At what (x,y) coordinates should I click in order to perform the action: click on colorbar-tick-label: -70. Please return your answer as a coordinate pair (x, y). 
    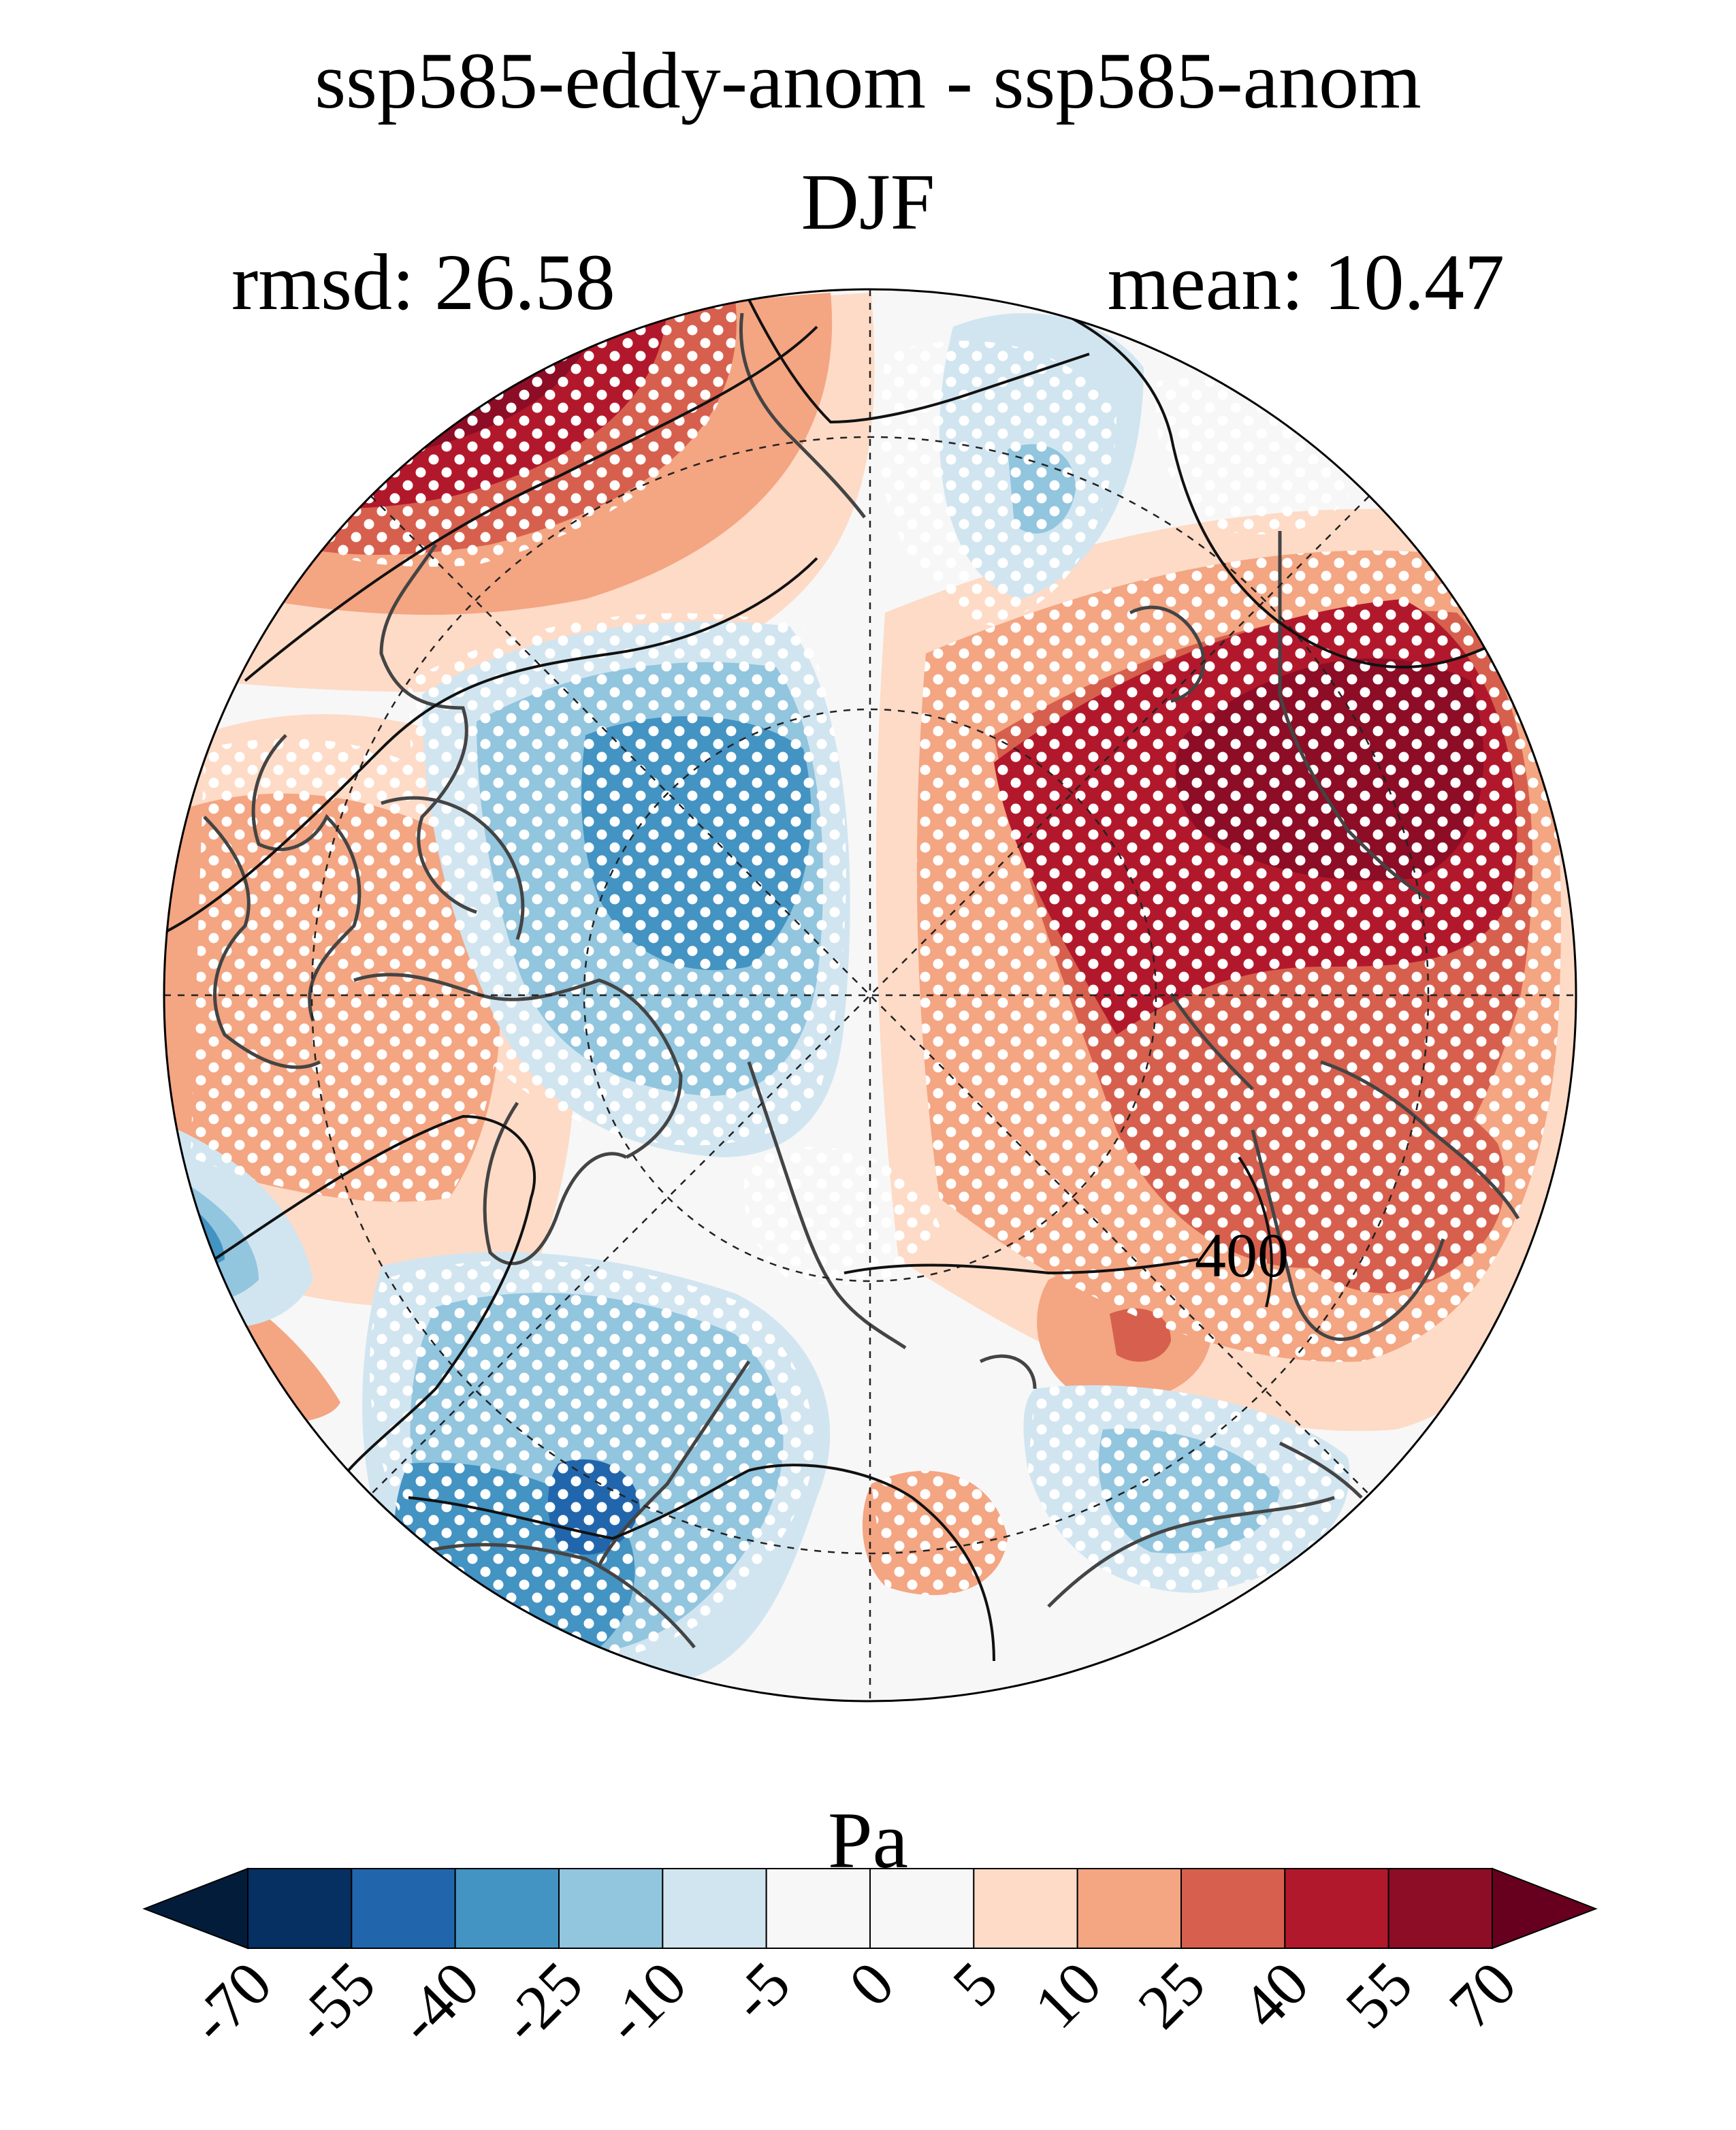
    Looking at the image, I should click on (230, 2002).